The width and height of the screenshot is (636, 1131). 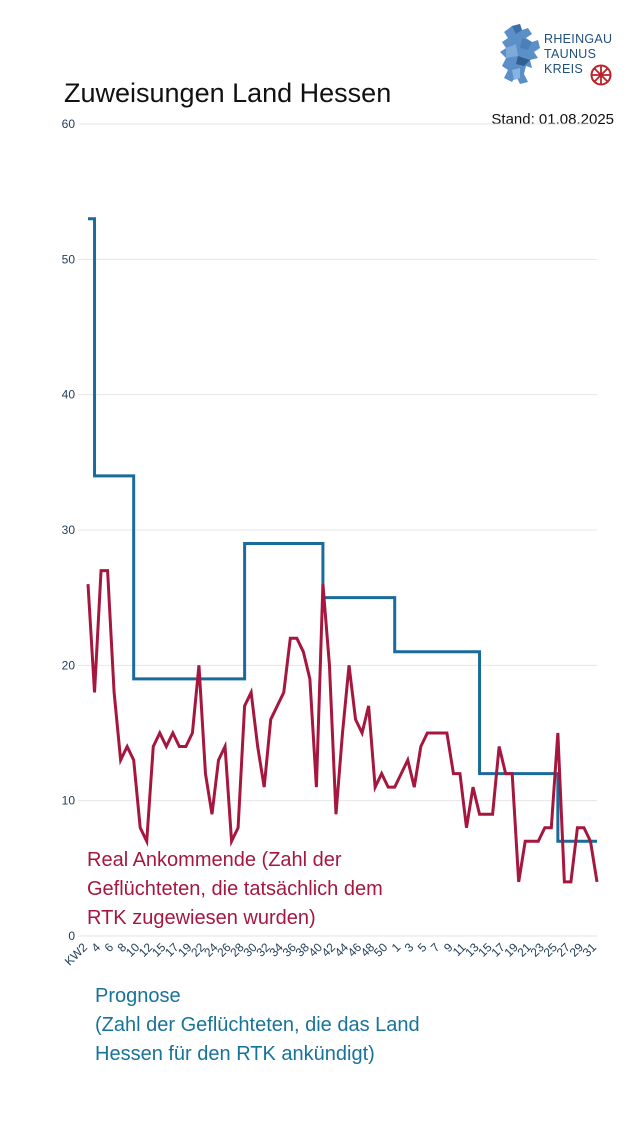 I want to click on x-tick-label: KW2, so click(x=76, y=954).